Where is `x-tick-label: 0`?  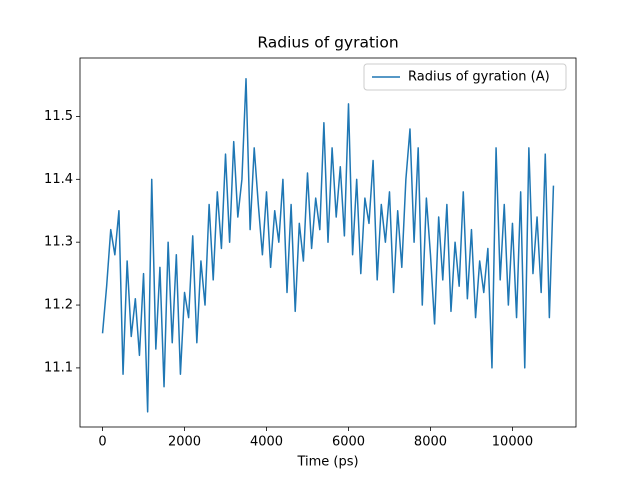
x-tick-label: 0 is located at coordinates (102, 442).